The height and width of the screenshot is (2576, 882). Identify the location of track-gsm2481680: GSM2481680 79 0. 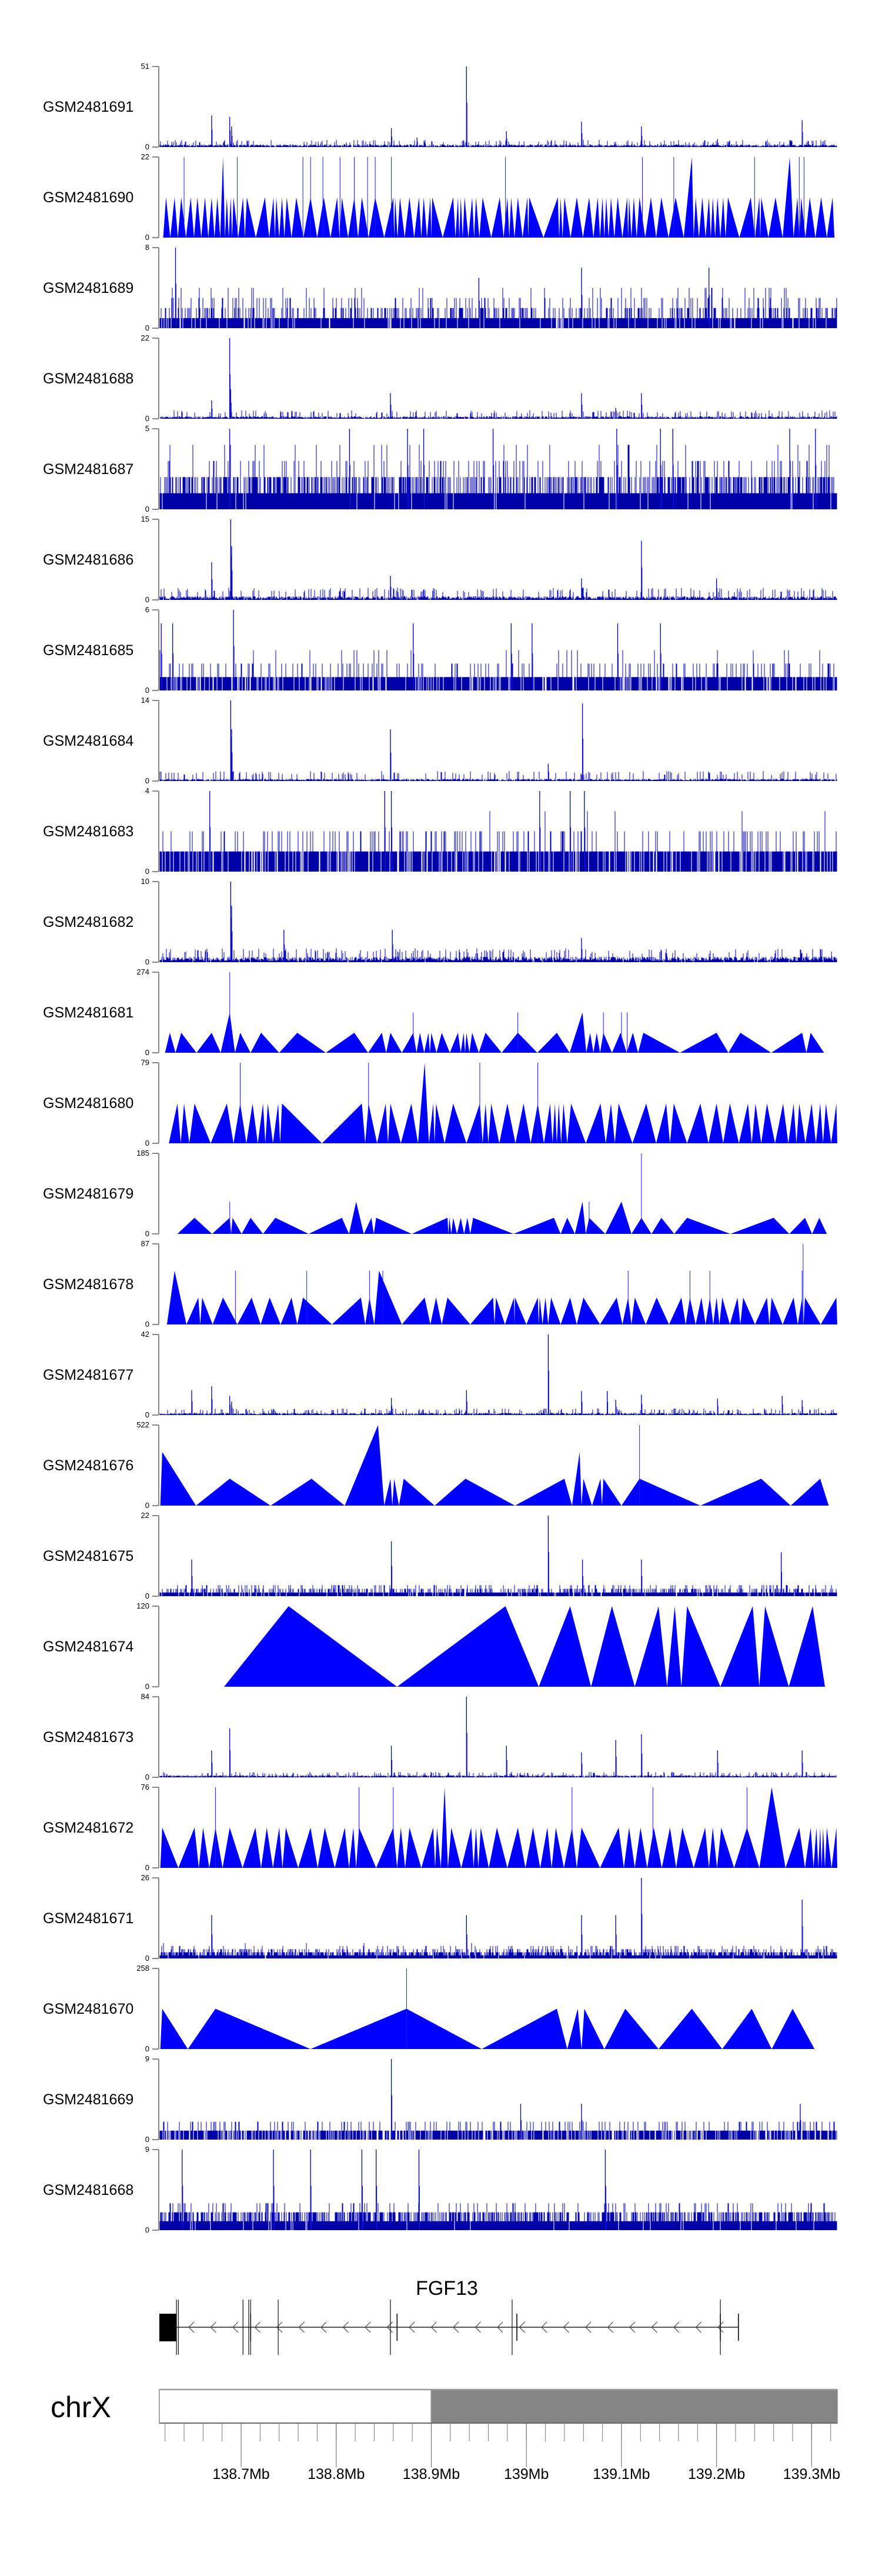
(440, 1102).